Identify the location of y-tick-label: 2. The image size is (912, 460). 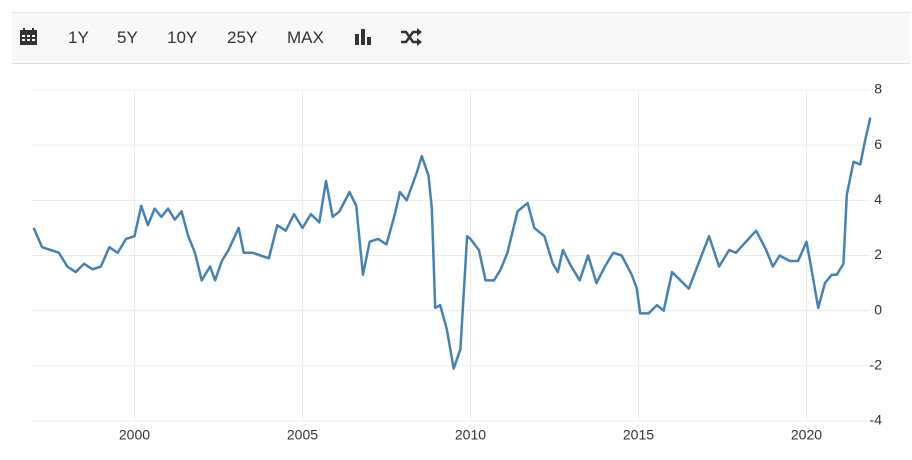
(878, 254).